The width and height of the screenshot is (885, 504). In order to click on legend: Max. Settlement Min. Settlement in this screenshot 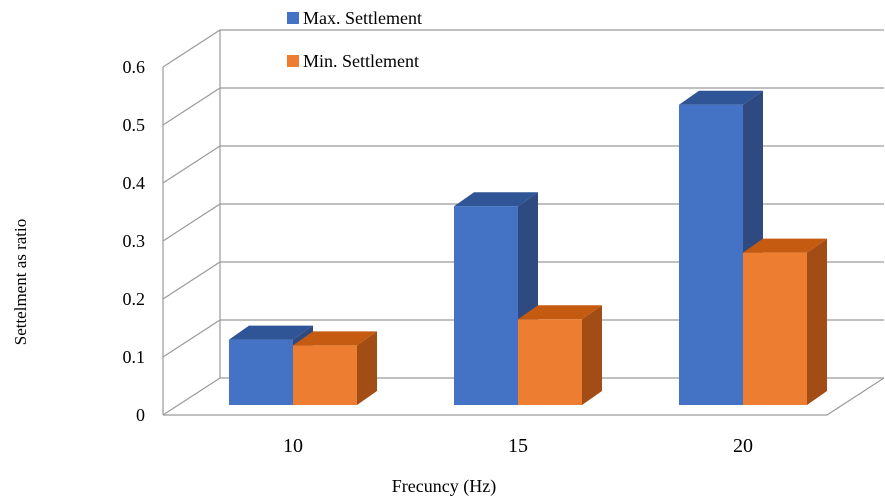, I will do `click(354, 39)`.